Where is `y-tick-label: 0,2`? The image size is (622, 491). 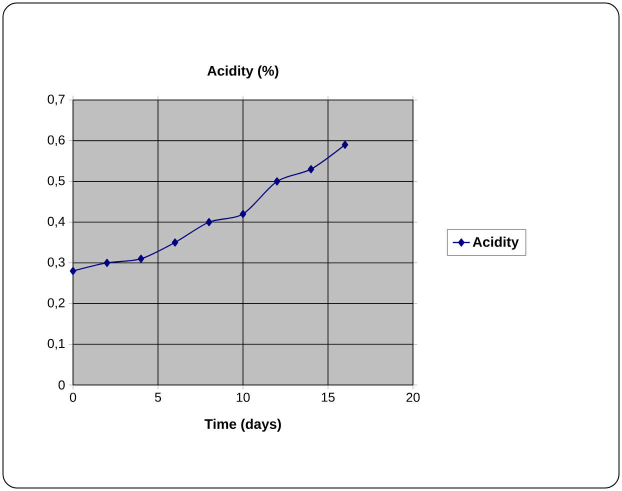 y-tick-label: 0,2 is located at coordinates (56, 303).